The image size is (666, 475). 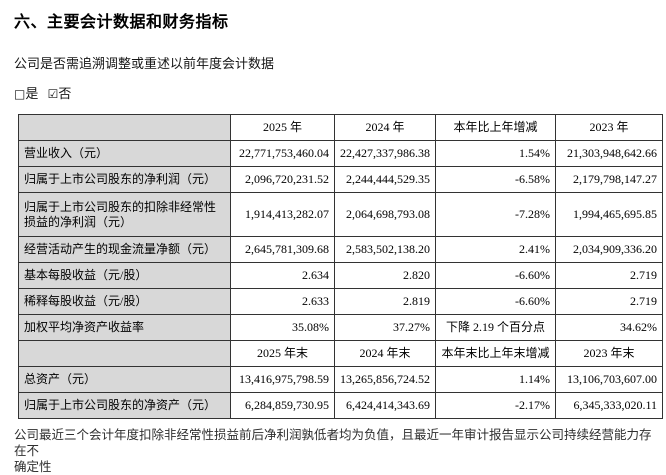 What do you see at coordinates (385, 353) in the screenshot?
I see `header-2024-end: 2024 年末` at bounding box center [385, 353].